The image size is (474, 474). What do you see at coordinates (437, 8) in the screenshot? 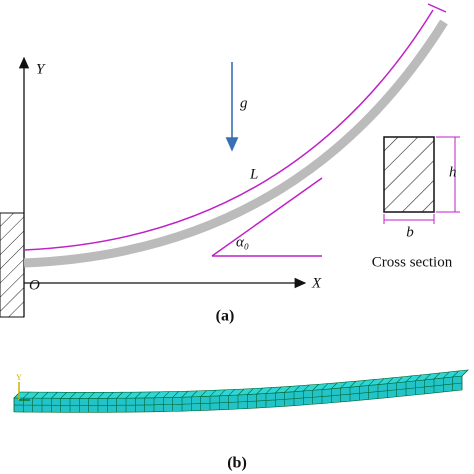
I see `arc-tick` at bounding box center [437, 8].